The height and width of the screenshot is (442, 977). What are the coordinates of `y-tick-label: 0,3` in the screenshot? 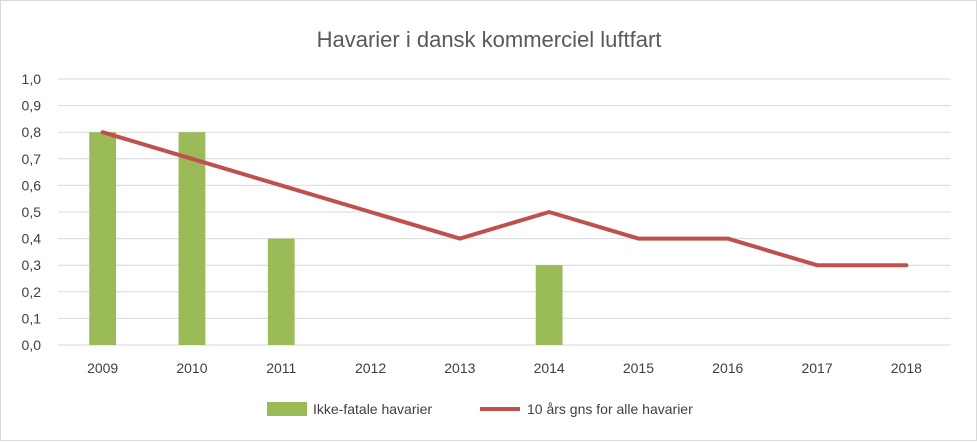 It's located at (32, 265).